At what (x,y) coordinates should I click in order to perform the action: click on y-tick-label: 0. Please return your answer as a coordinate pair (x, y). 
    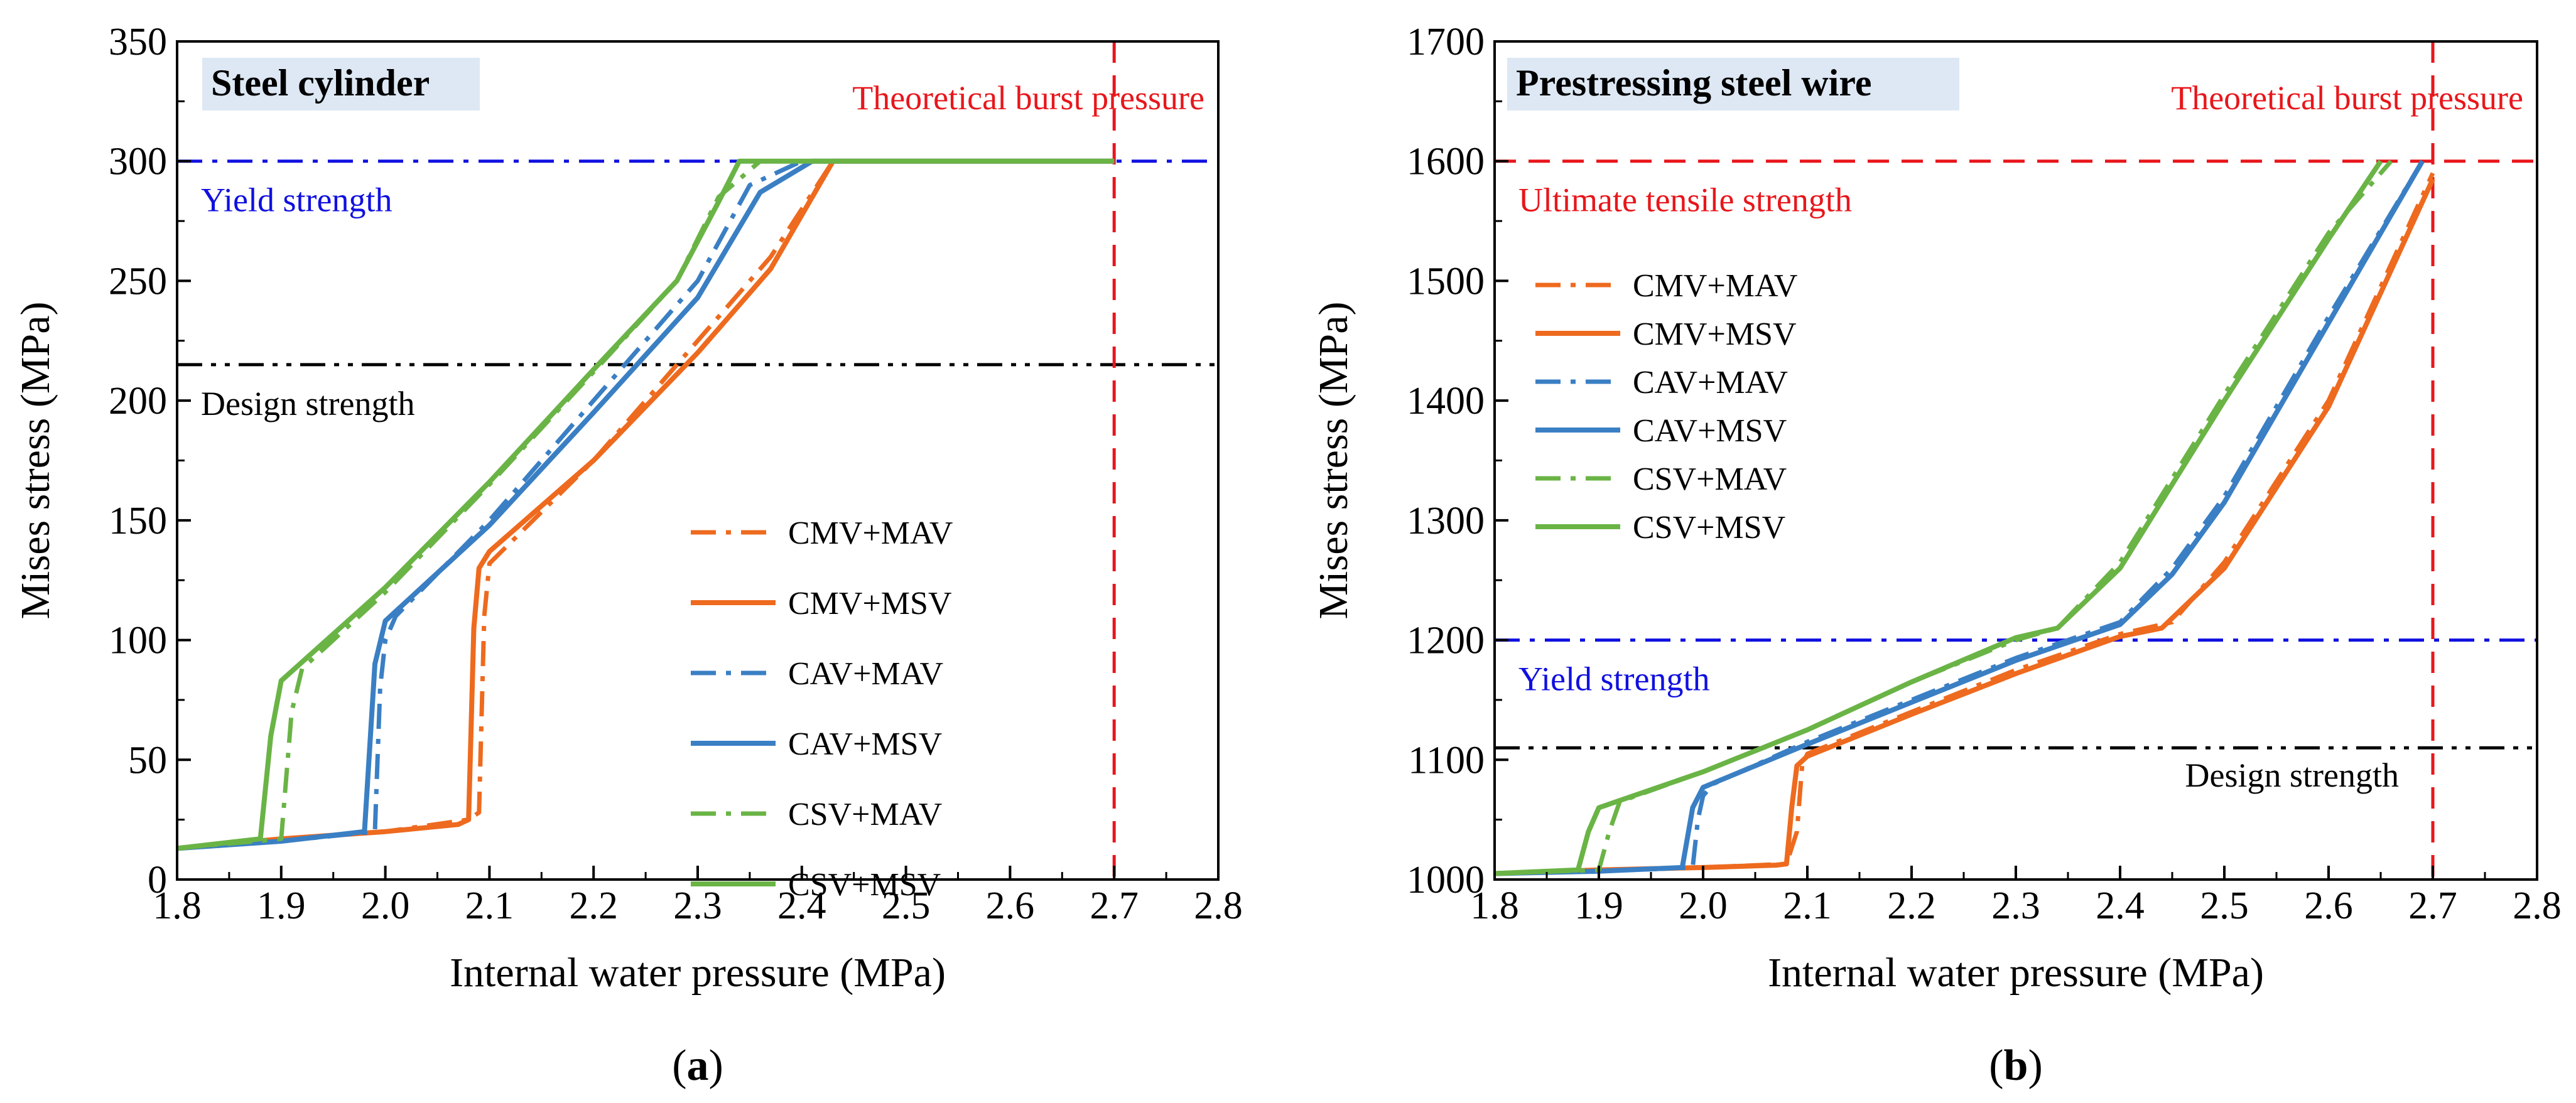
    Looking at the image, I should click on (157, 880).